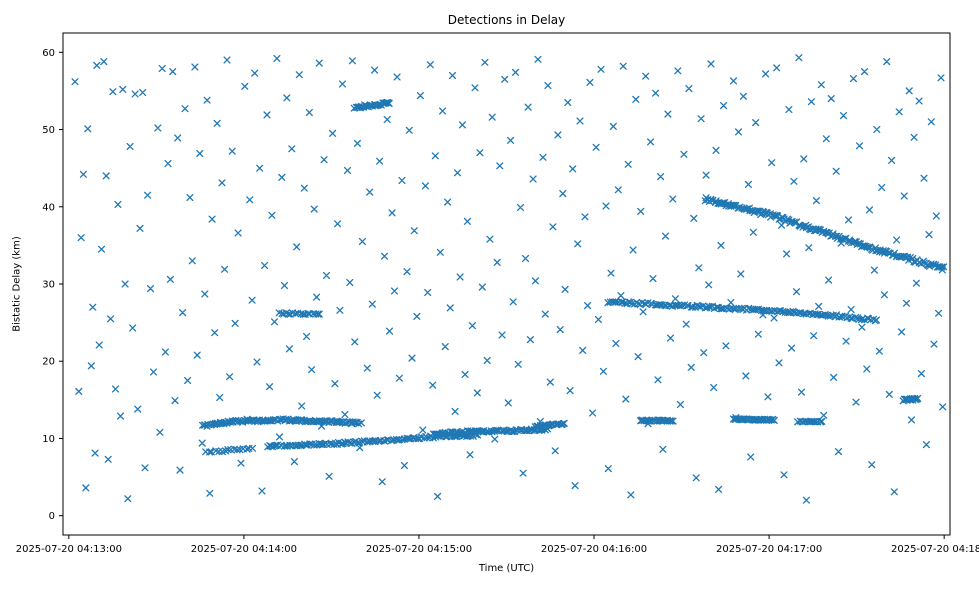 This screenshot has height=590, width=979. Describe the element at coordinates (48, 207) in the screenshot. I see `svg-text: 40` at that location.